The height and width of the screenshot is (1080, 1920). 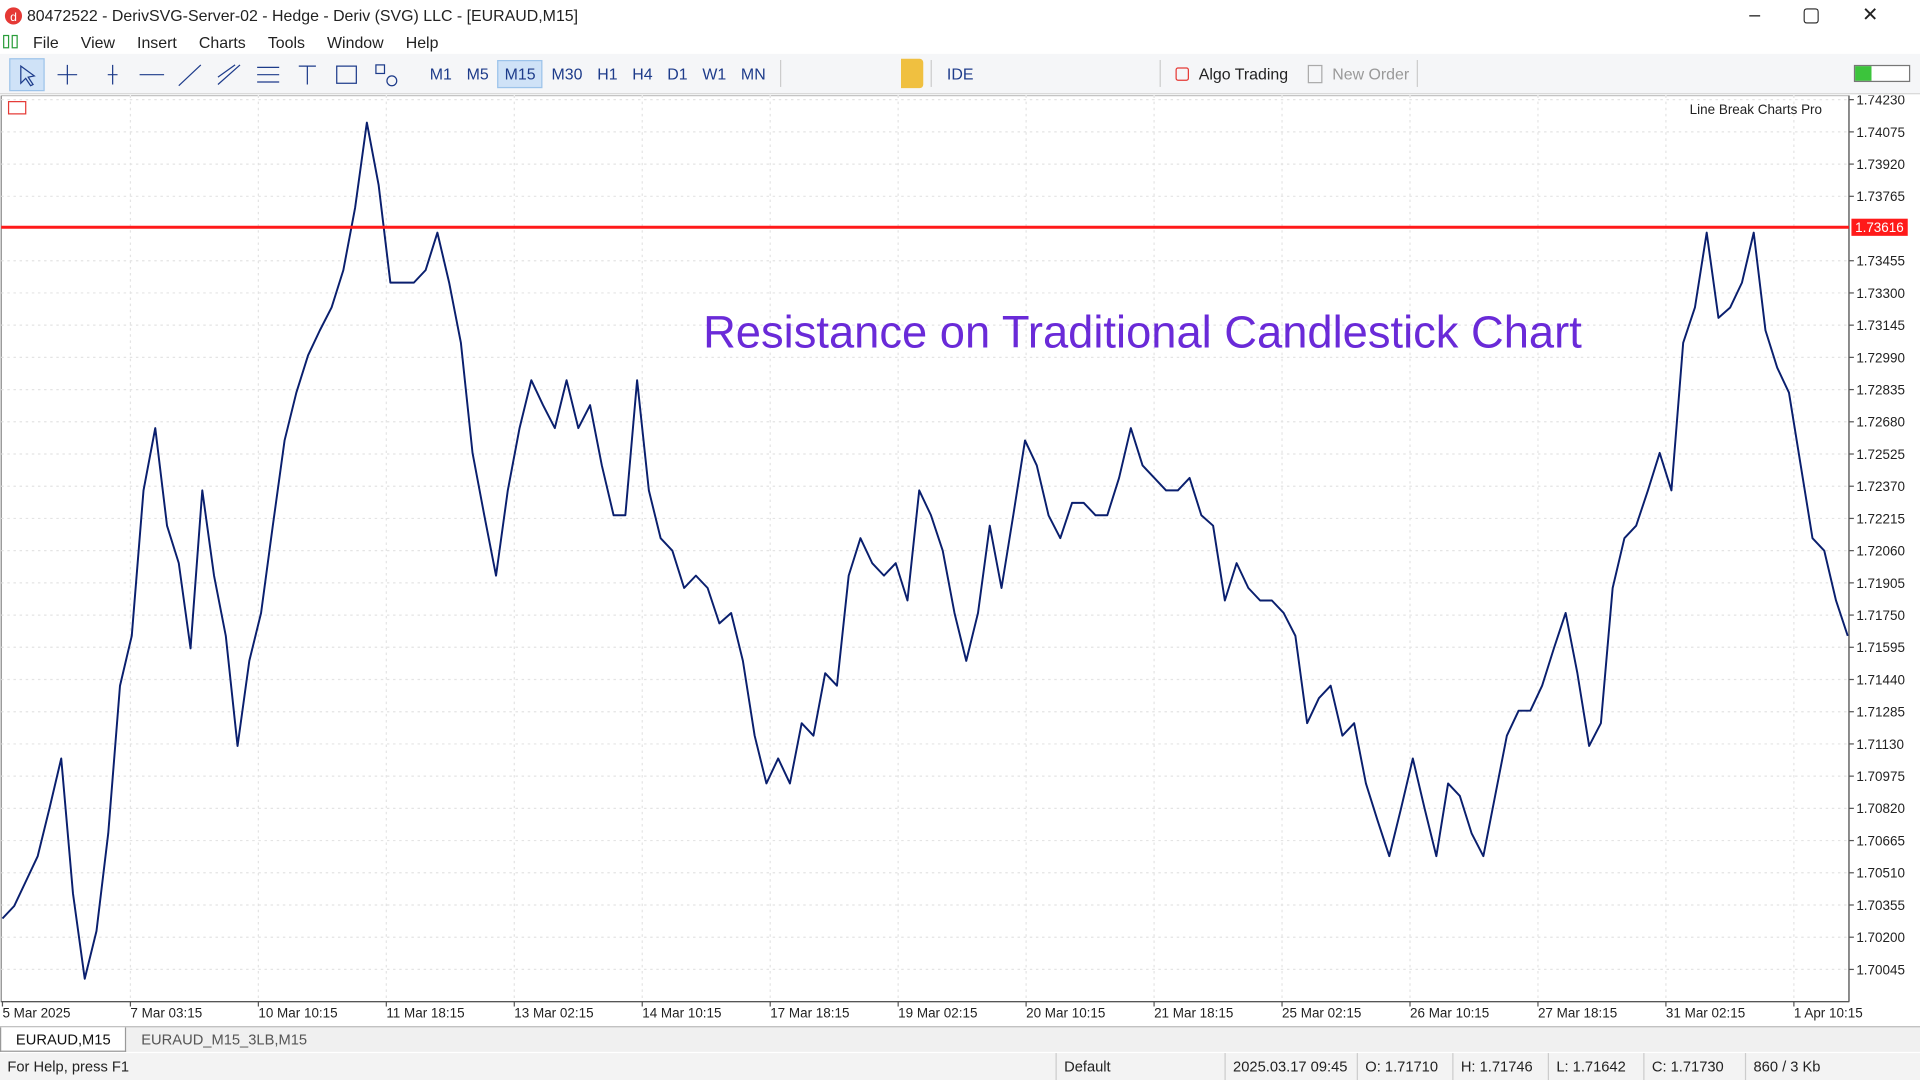 What do you see at coordinates (222, 41) in the screenshot?
I see `menu-item: Charts` at bounding box center [222, 41].